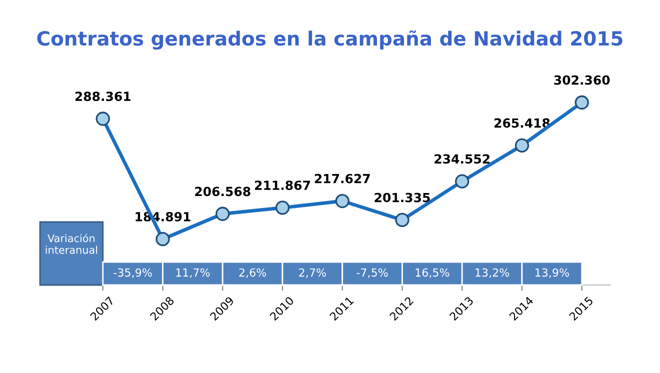 The height and width of the screenshot is (373, 660). What do you see at coordinates (372, 273) in the screenshot?
I see `text: -7,5%` at bounding box center [372, 273].